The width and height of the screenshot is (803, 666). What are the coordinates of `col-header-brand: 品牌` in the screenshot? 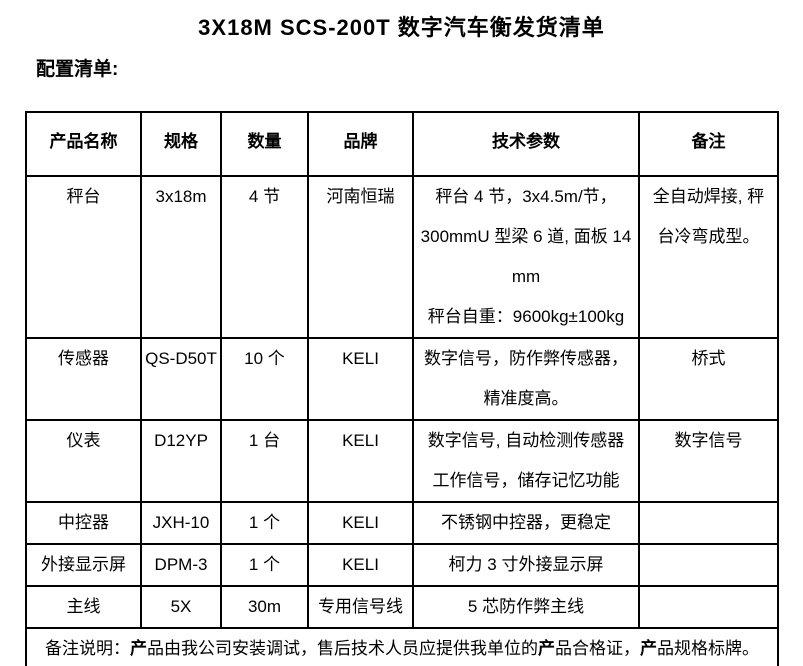 It's located at (360, 144).